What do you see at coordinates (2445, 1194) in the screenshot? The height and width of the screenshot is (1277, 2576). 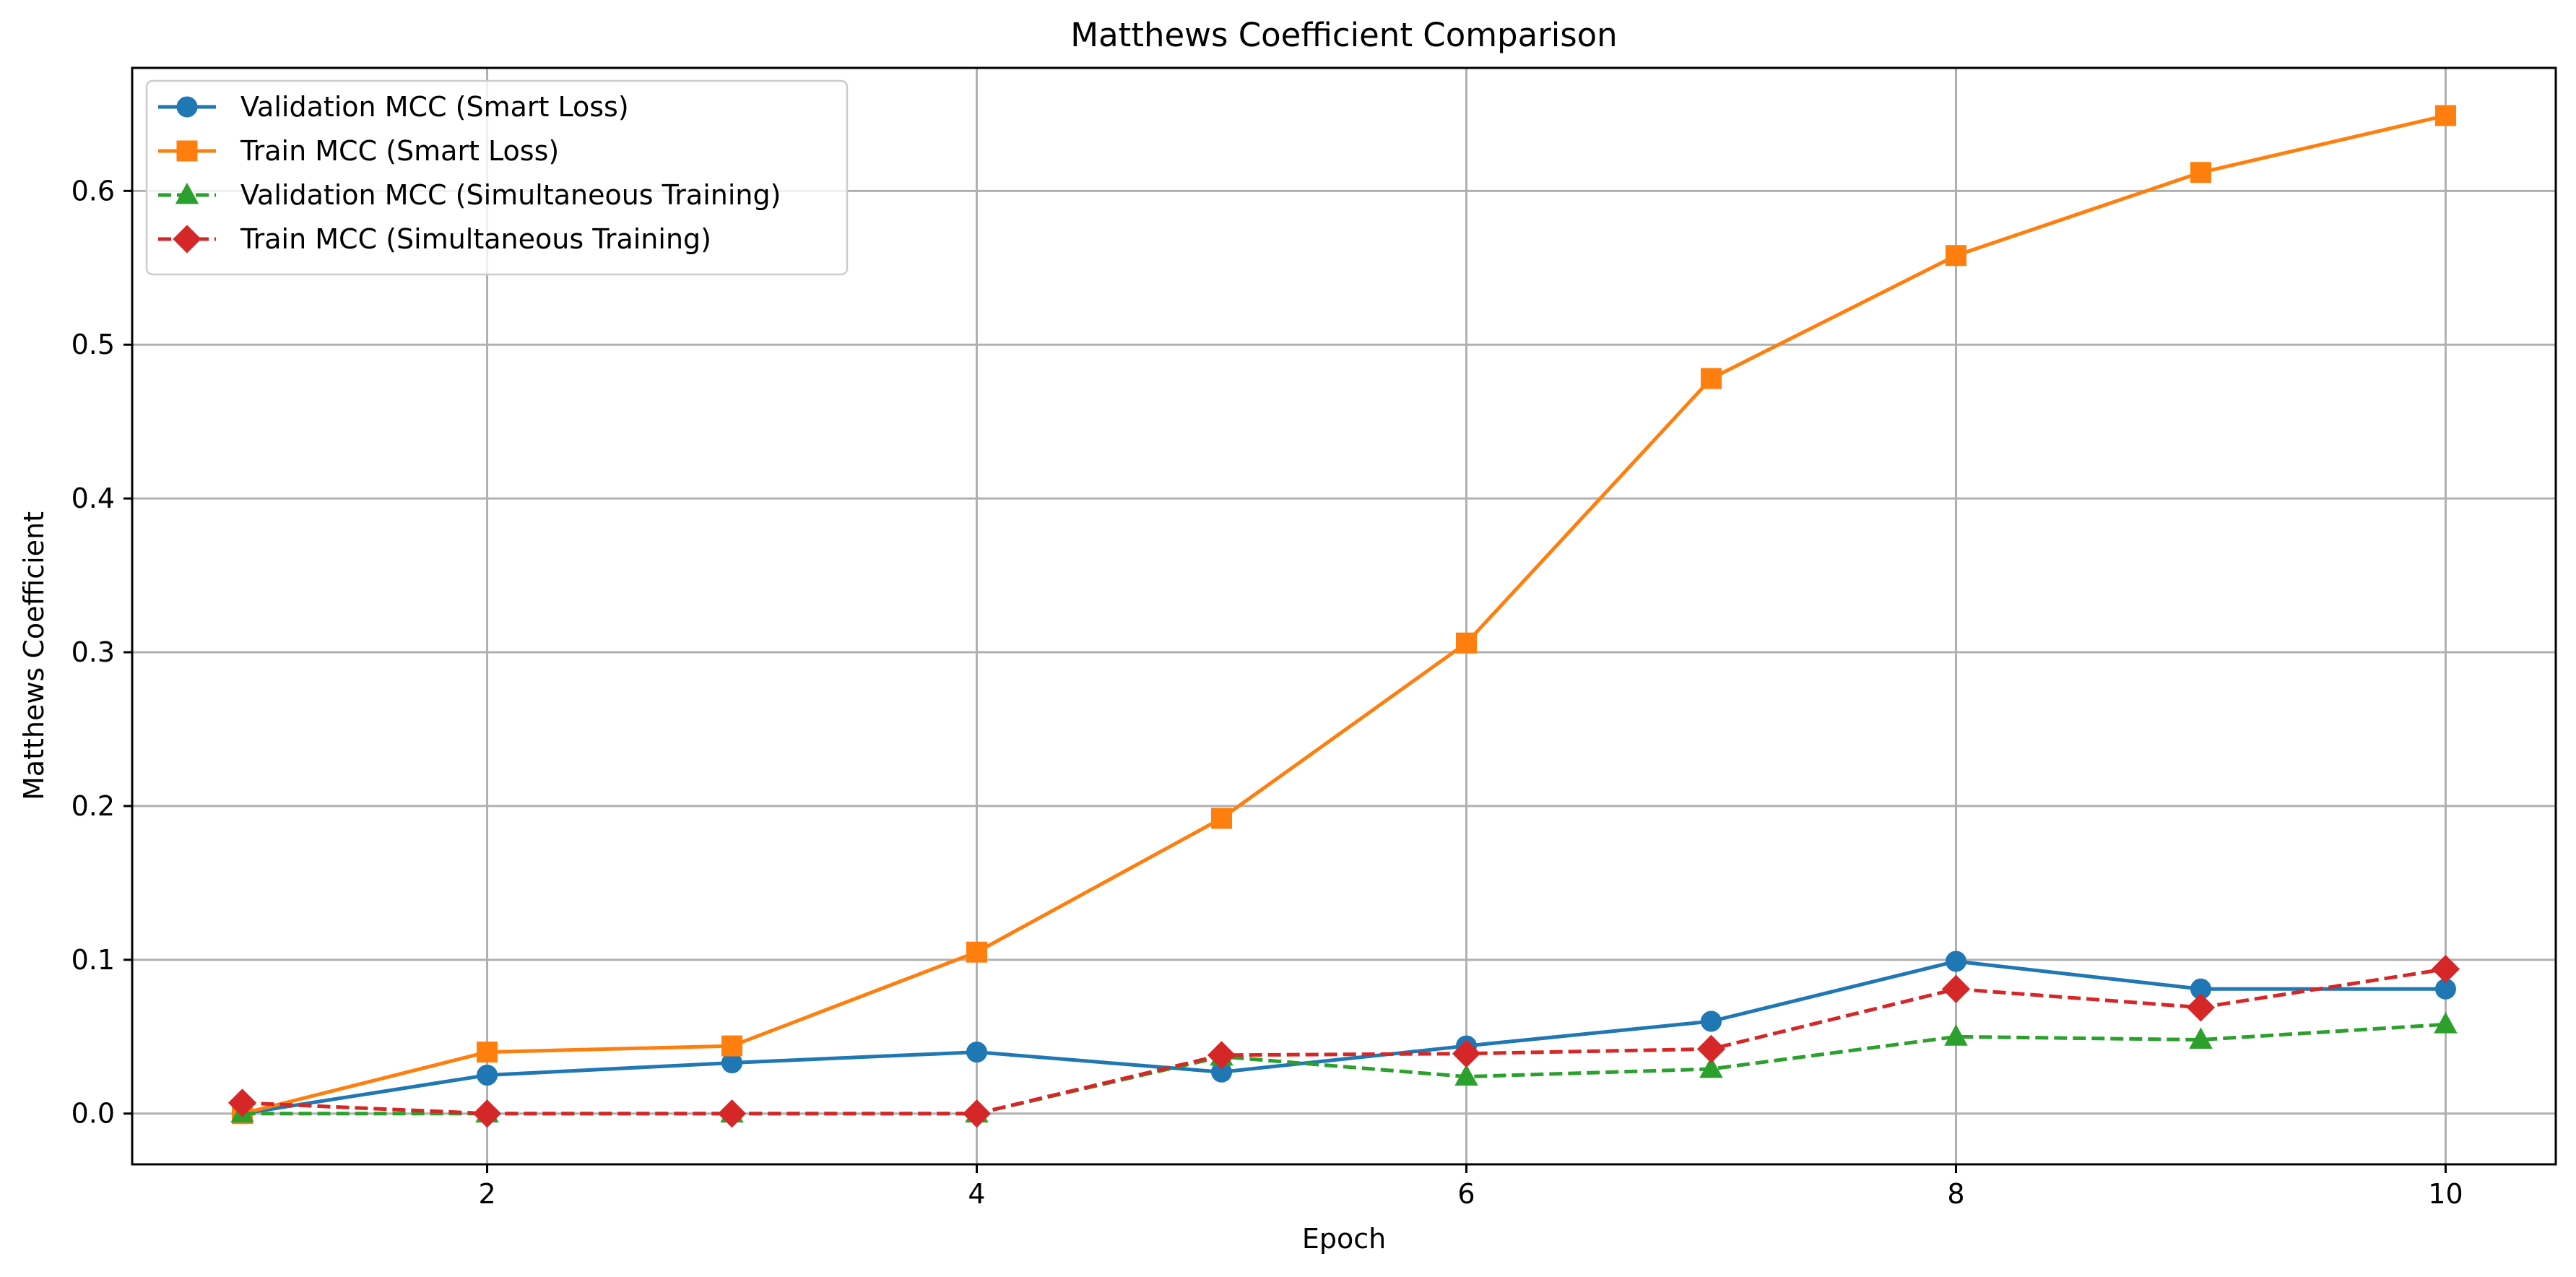 I see `x-tick-label: 10` at bounding box center [2445, 1194].